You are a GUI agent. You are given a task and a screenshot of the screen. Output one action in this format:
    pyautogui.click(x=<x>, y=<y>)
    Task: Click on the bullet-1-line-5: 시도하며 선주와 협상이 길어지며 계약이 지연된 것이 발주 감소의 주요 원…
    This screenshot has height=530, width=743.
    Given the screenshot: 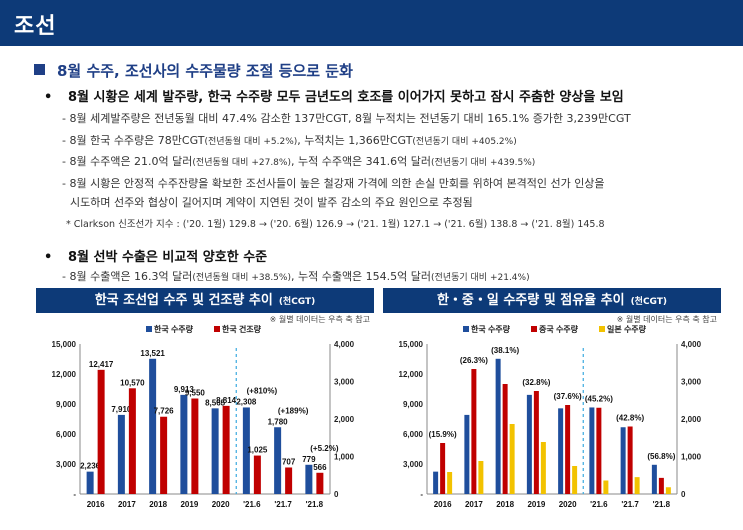 What is the action you would take?
    pyautogui.click(x=271, y=202)
    